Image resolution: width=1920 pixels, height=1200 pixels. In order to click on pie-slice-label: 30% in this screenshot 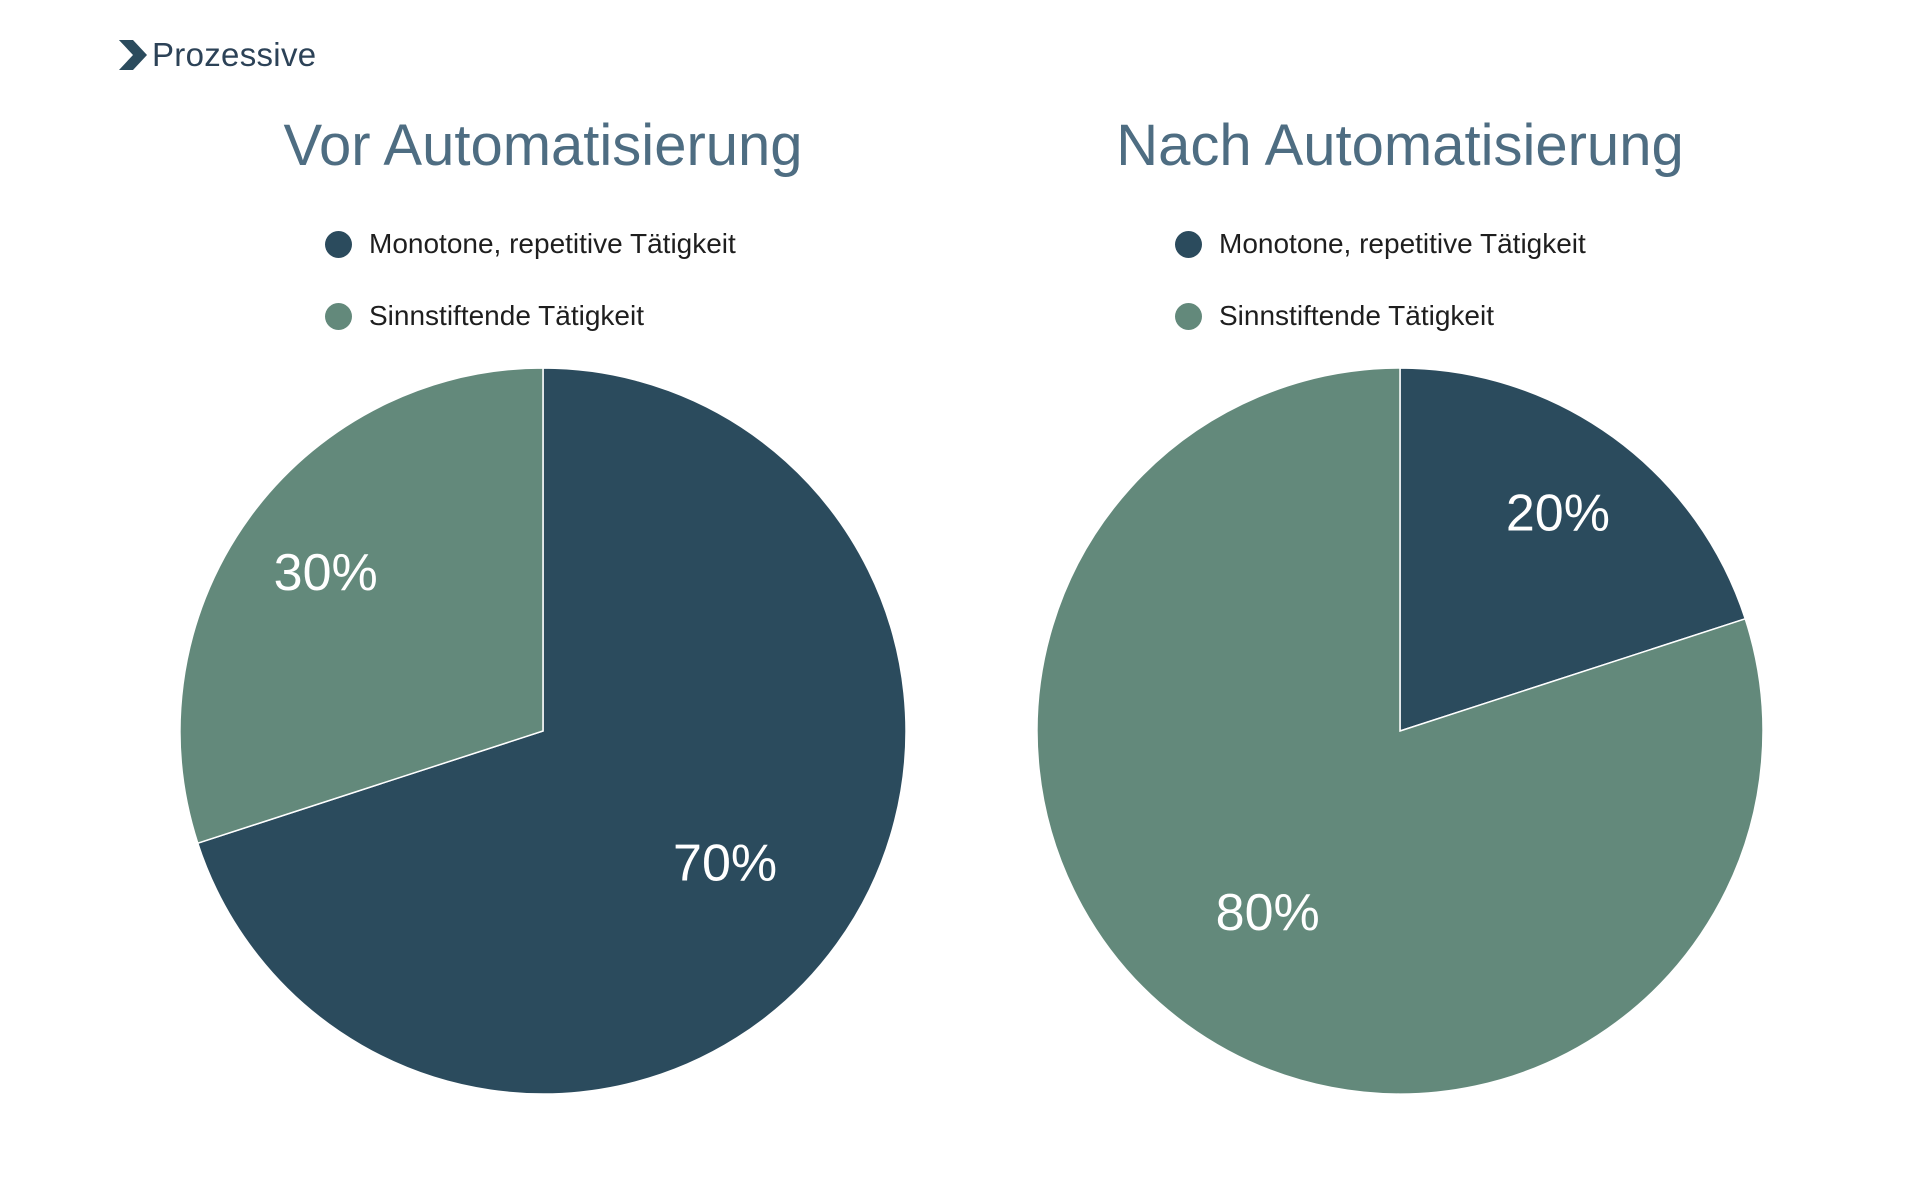, I will do `click(326, 573)`.